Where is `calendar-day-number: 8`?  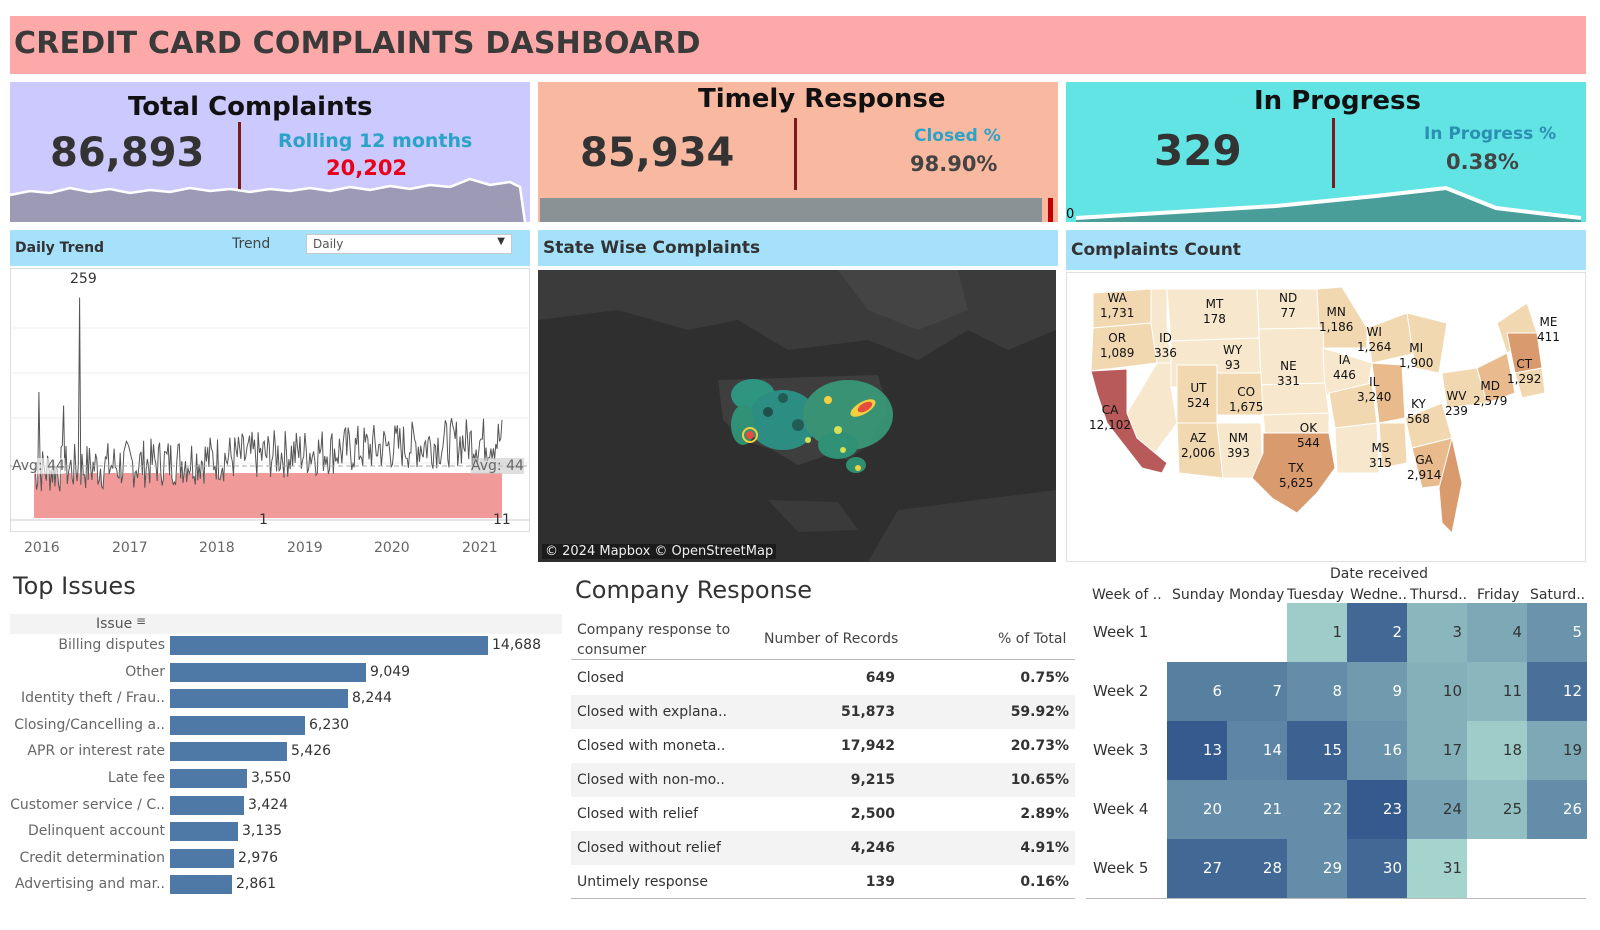
calendar-day-number: 8 is located at coordinates (1337, 691).